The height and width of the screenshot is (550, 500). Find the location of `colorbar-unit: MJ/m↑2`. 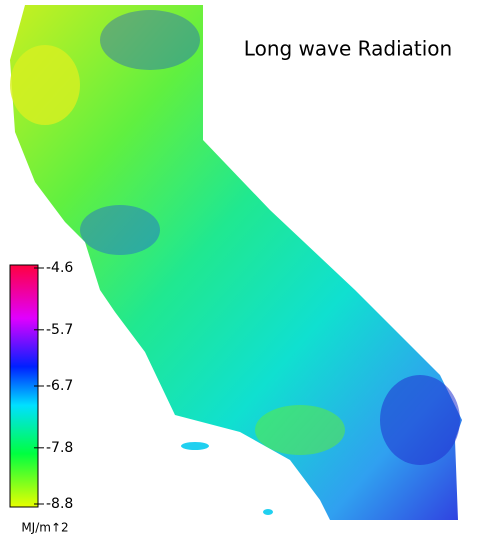

colorbar-unit: MJ/m↑2 is located at coordinates (44, 528).